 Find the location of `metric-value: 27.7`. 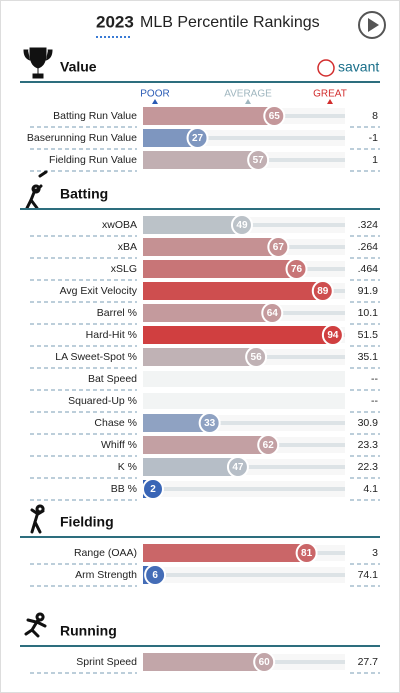

metric-value: 27.7 is located at coordinates (368, 662).